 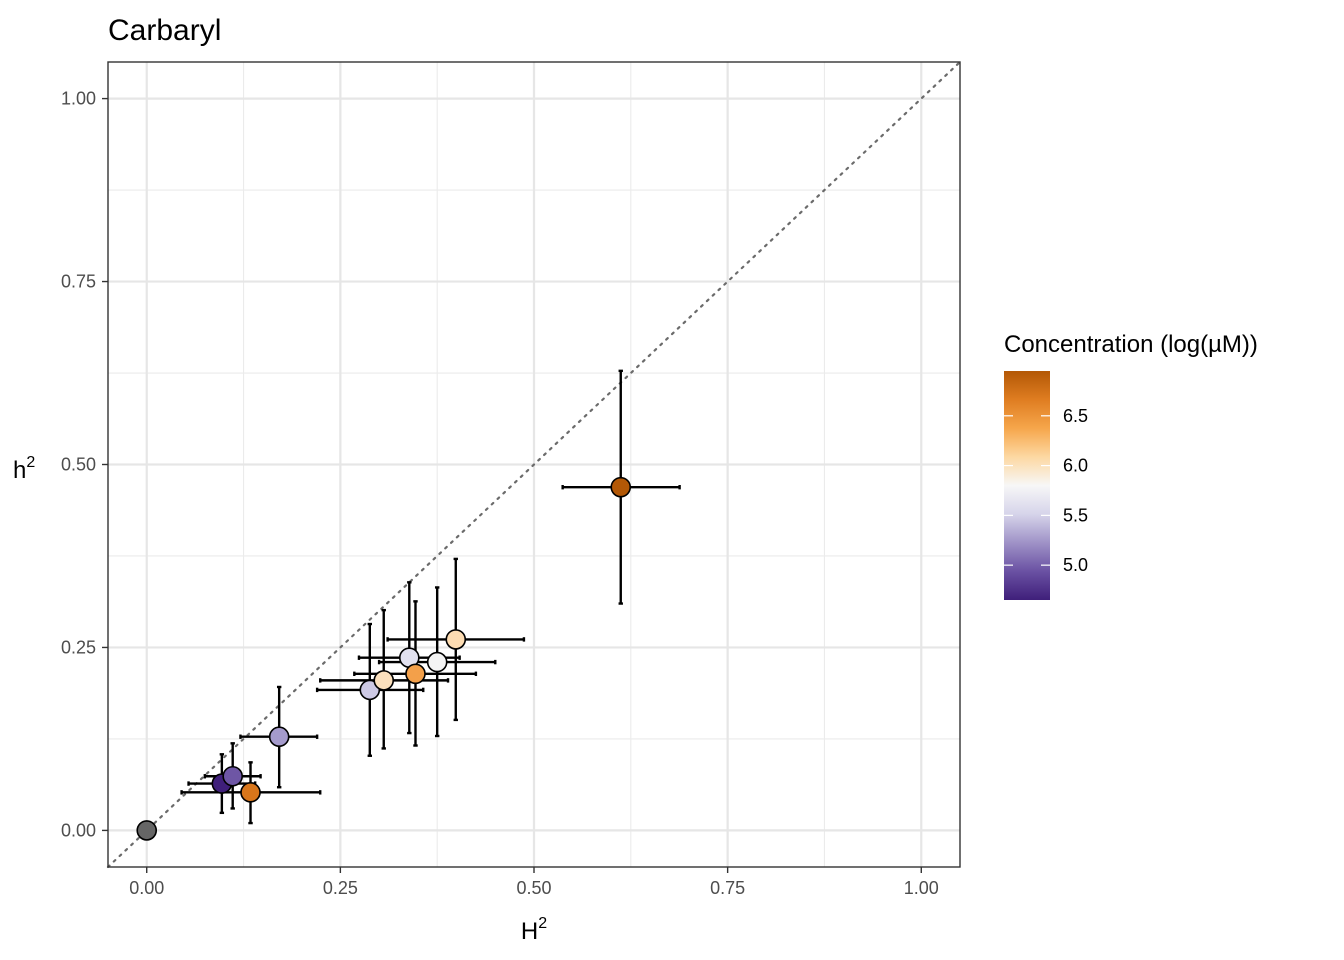 I want to click on x-tick-label: 1.00, so click(x=921, y=888).